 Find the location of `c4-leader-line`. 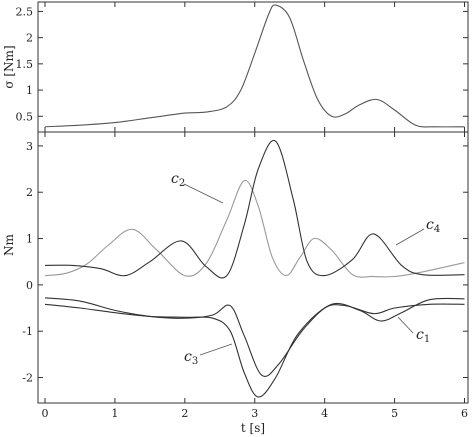

c4-leader-line is located at coordinates (410, 237).